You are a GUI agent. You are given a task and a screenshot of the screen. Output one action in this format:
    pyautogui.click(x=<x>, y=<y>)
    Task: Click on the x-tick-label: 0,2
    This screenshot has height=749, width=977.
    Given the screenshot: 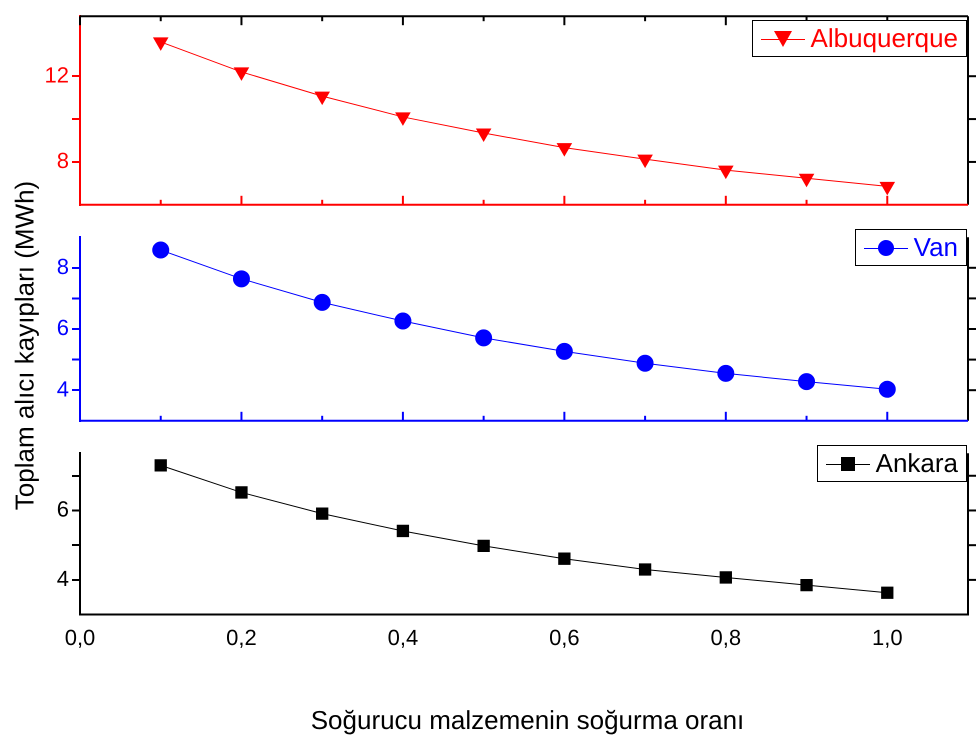 What is the action you would take?
    pyautogui.click(x=241, y=637)
    